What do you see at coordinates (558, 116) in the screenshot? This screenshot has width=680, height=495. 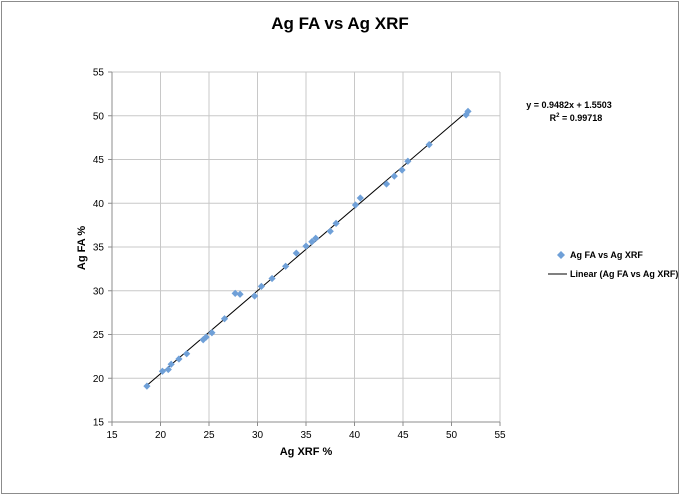 I see `r2-sup: 2` at bounding box center [558, 116].